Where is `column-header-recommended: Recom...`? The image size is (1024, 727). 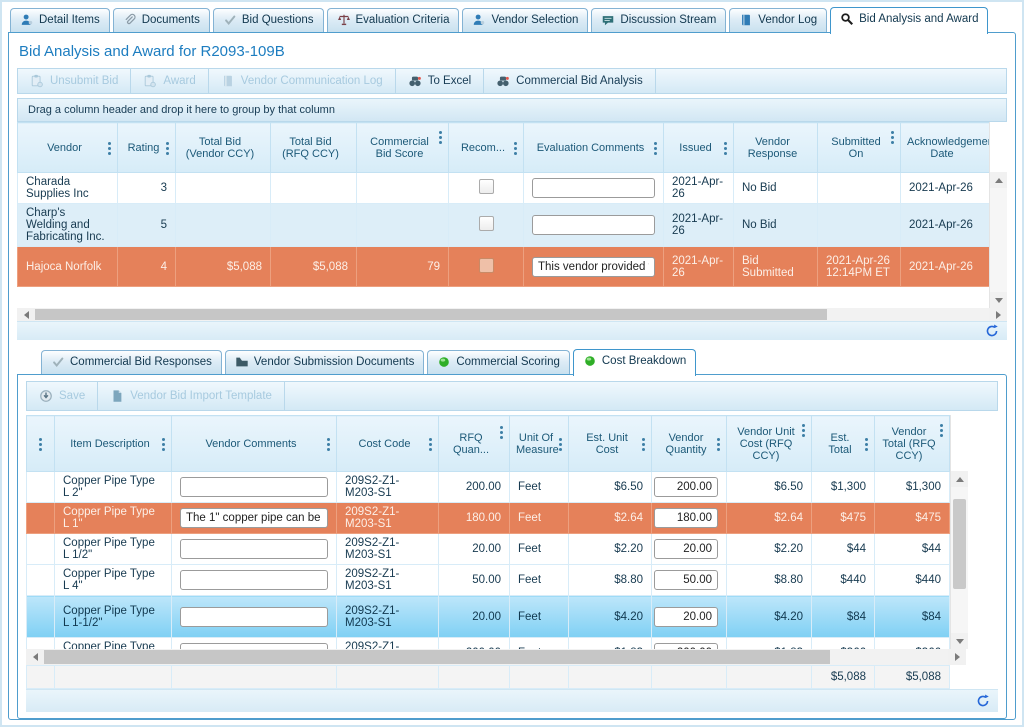
column-header-recommended: Recom... is located at coordinates (486, 148).